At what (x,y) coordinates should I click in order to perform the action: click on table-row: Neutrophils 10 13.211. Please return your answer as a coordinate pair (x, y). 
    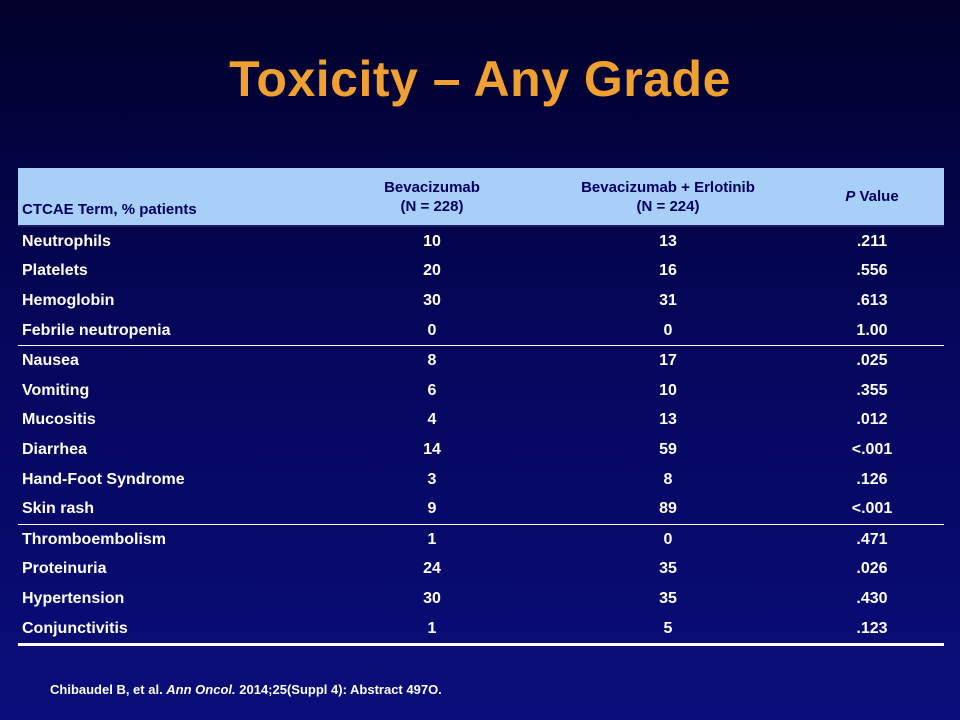
    Looking at the image, I should click on (481, 241).